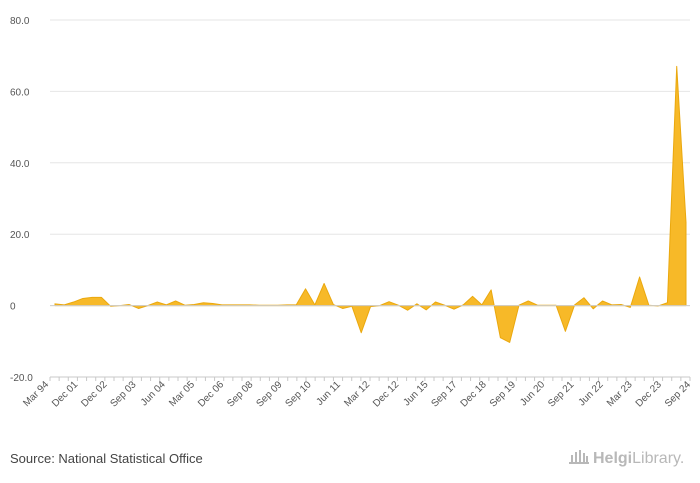  Describe the element at coordinates (613, 458) in the screenshot. I see `logo-text-helgi: Helgi` at that location.